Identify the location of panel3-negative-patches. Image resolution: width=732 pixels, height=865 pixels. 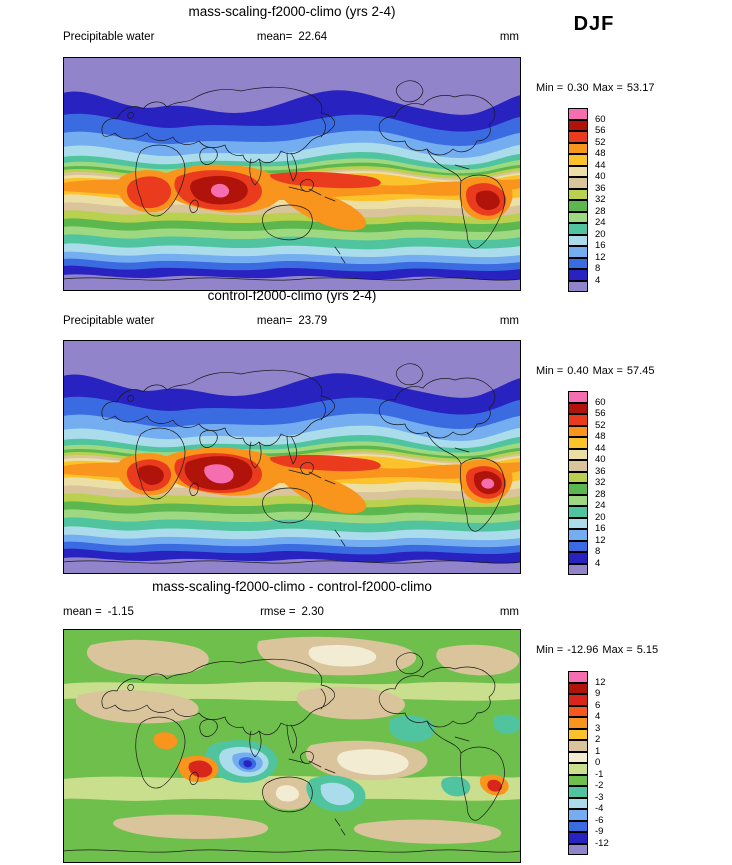
(363, 763).